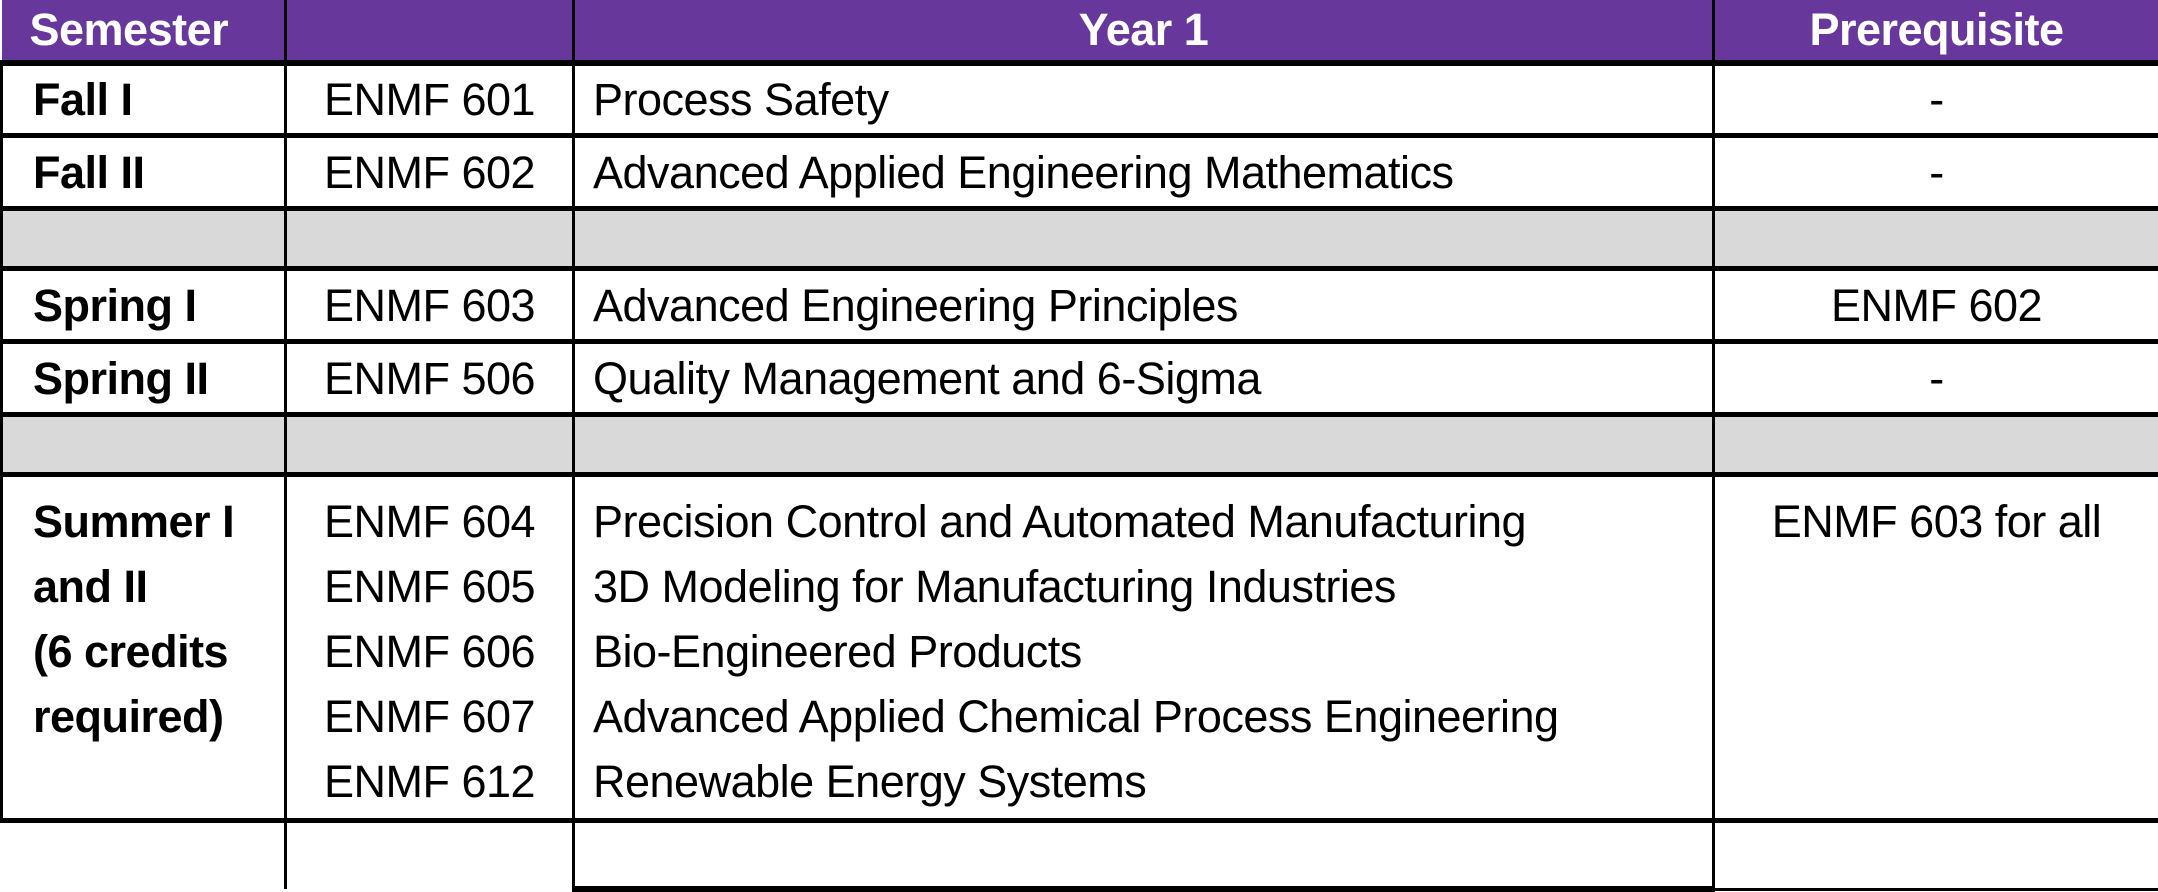 The image size is (2158, 892). I want to click on semester-cell: Summer I and II (6 credits required), so click(143, 647).